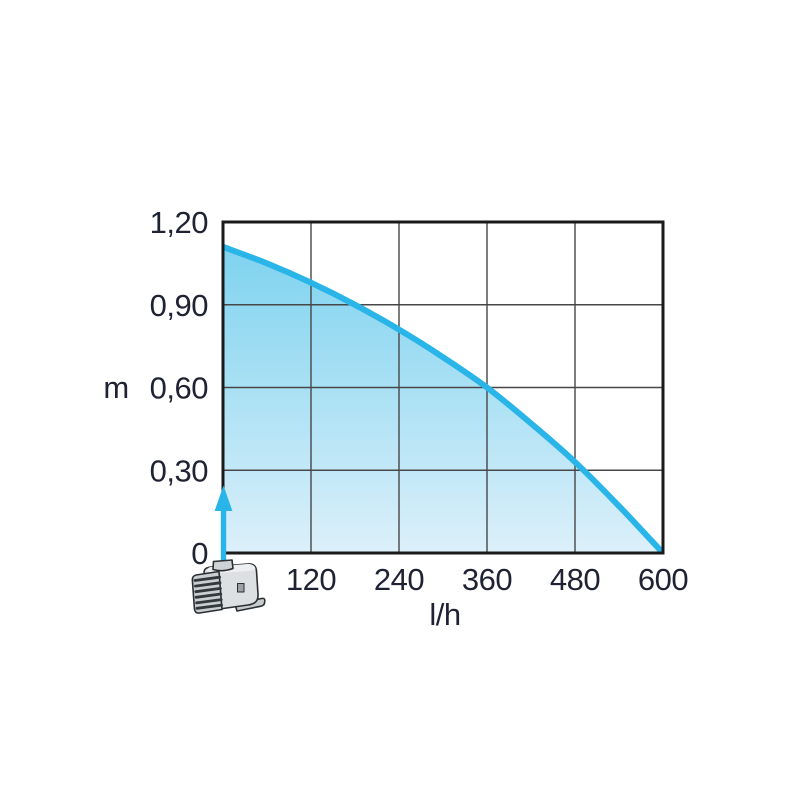 Image resolution: width=800 pixels, height=800 pixels. Describe the element at coordinates (199, 553) in the screenshot. I see `y-tick-label: 0` at that location.